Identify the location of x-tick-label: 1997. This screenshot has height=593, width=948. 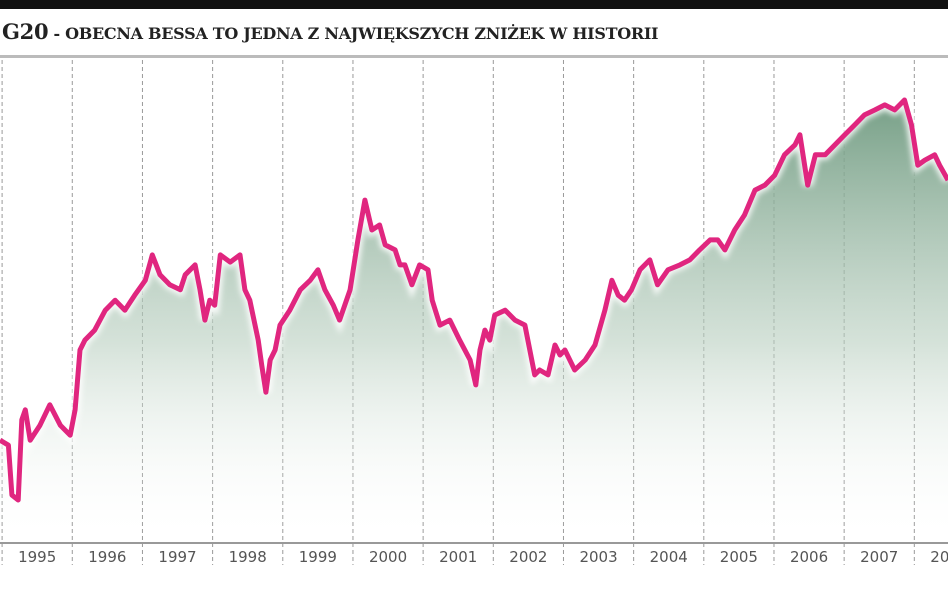
(177, 557).